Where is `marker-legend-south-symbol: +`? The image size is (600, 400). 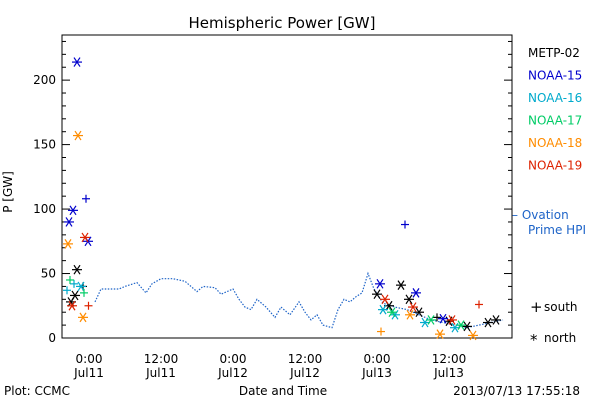
marker-legend-south-symbol: + is located at coordinates (536, 307).